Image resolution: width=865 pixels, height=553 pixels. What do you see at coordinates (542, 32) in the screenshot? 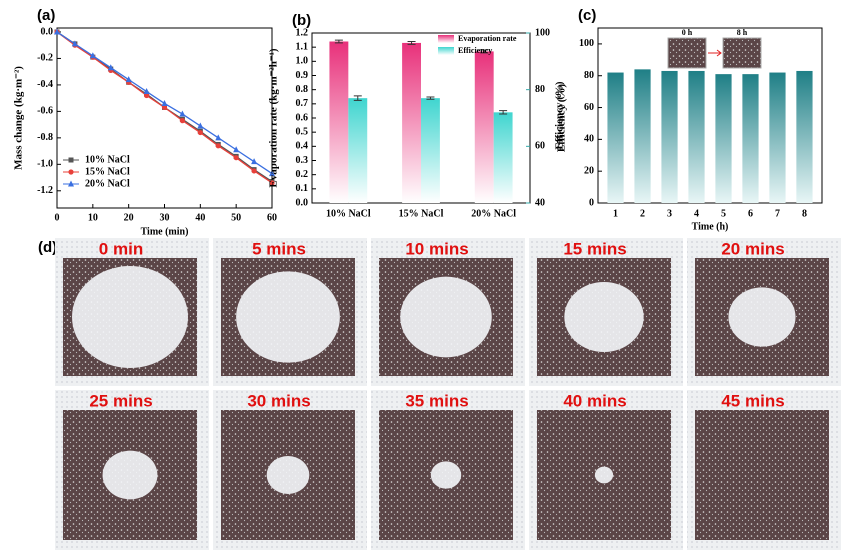
I see `y2-tick-label: 100` at bounding box center [542, 32].